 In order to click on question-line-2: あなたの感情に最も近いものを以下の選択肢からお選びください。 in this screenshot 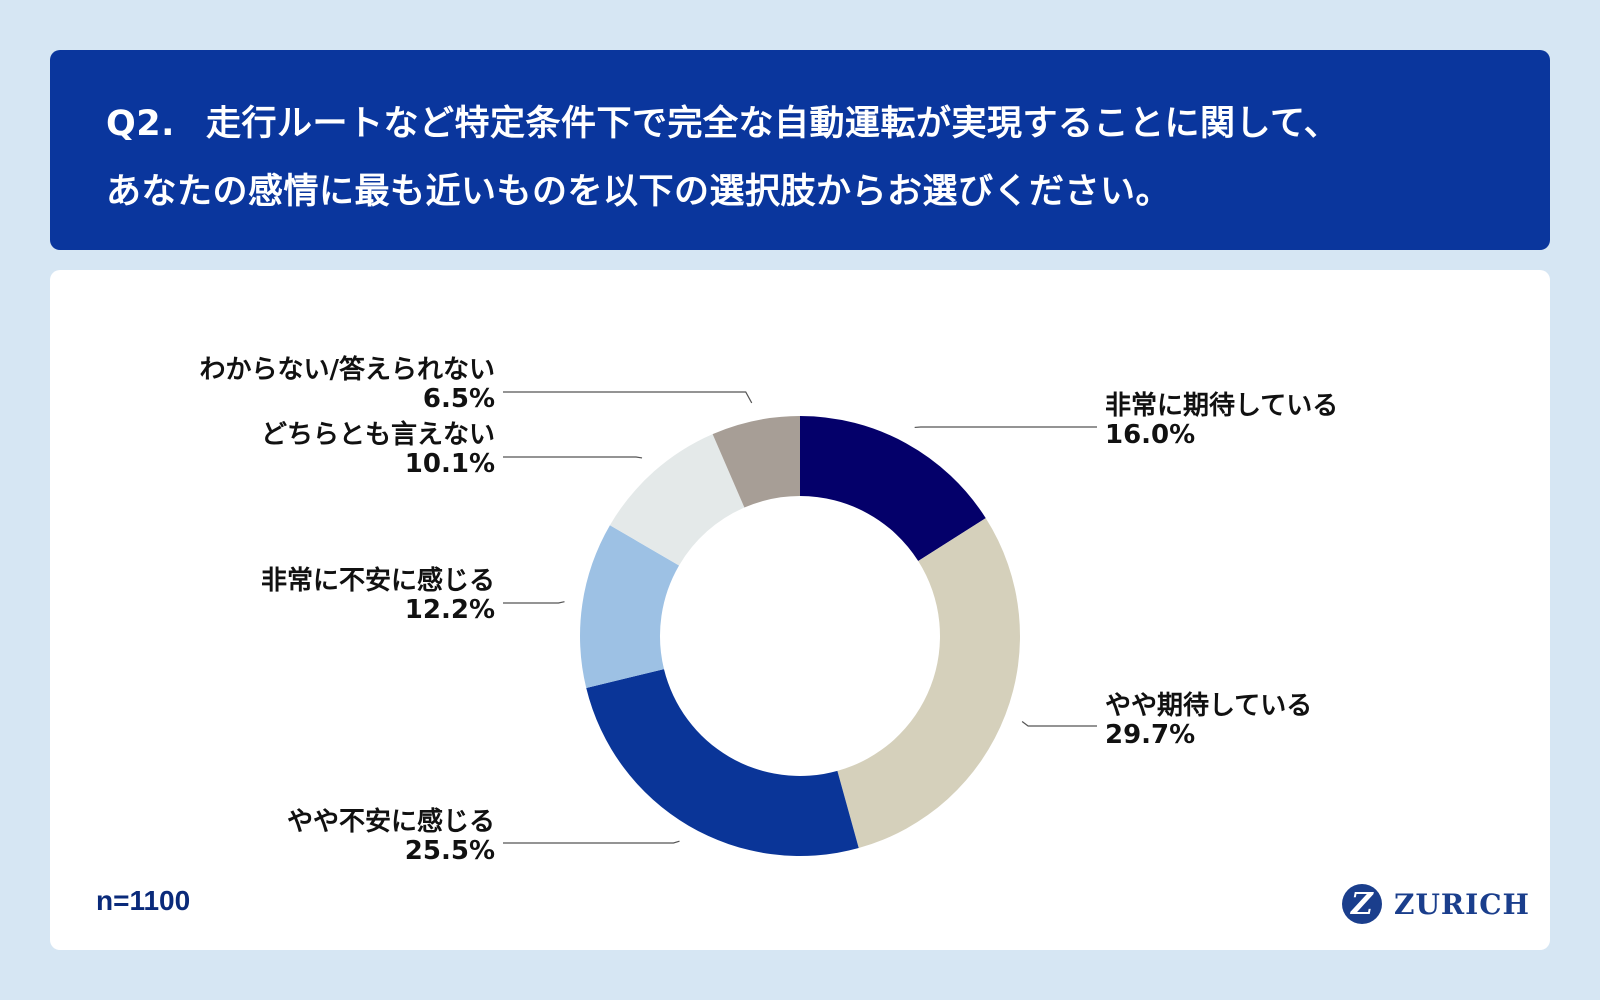, I will do `click(800, 192)`.